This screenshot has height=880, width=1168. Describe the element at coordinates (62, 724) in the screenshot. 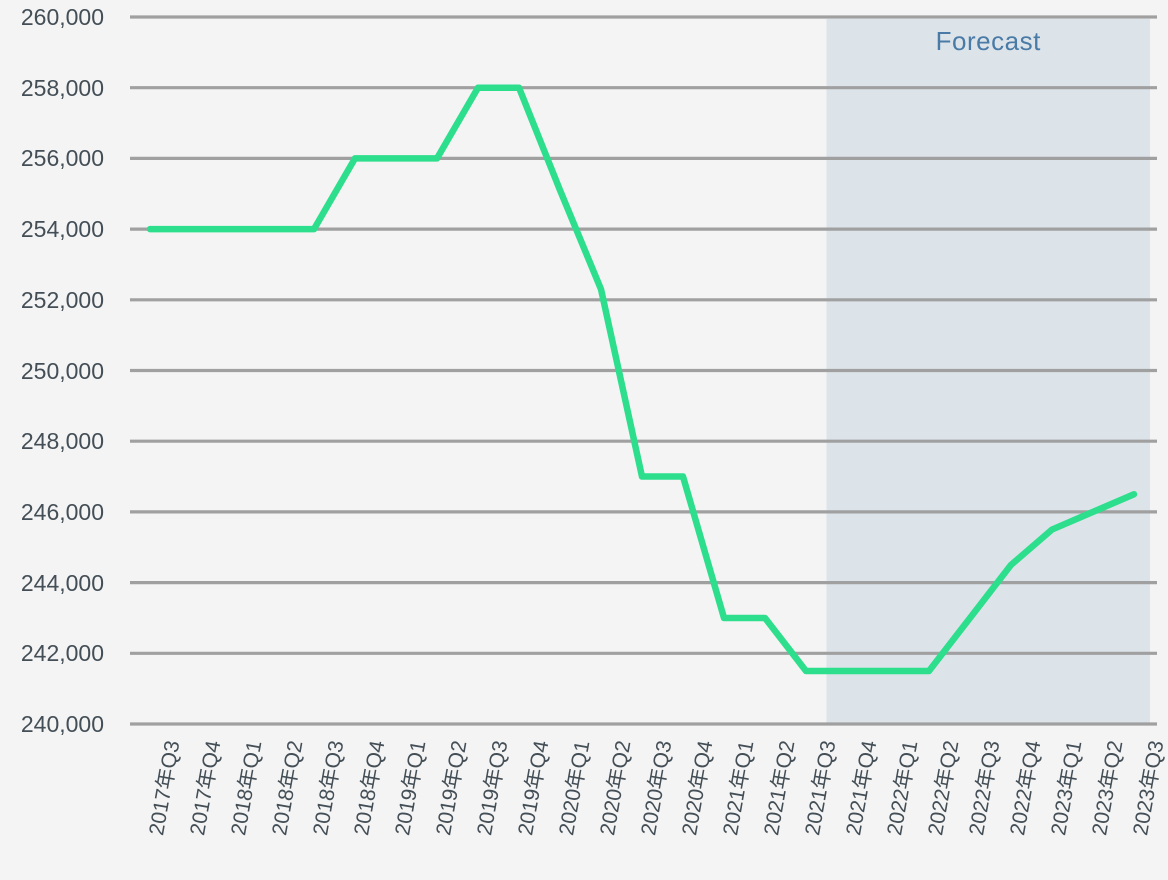

I see `y-tick-label: 240,000` at that location.